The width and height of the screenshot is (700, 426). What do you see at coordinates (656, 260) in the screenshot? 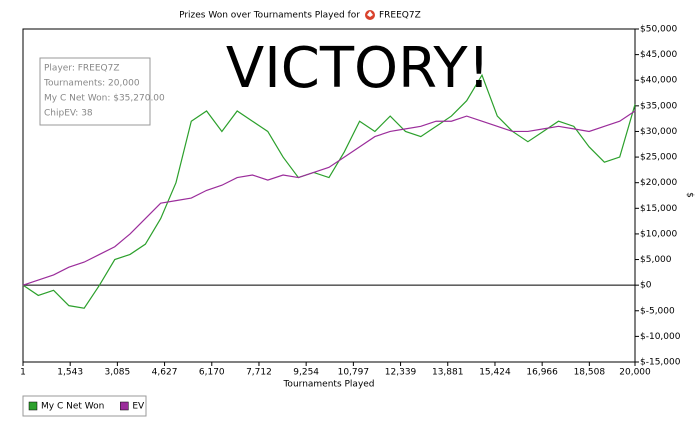
I see `y-tick-label: $5,000` at bounding box center [656, 260].